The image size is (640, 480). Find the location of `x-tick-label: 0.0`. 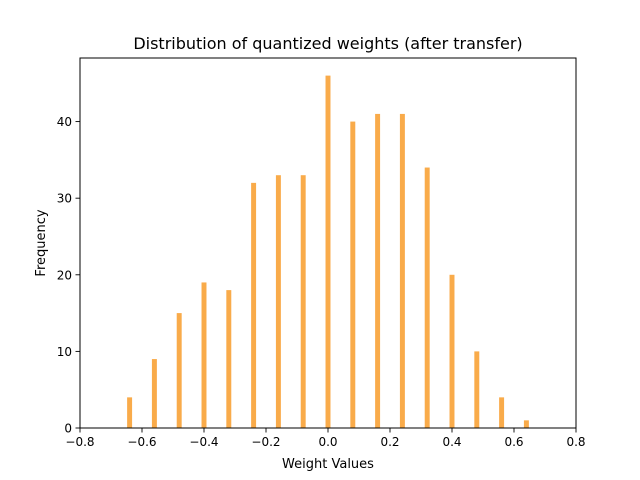

x-tick-label: 0.0 is located at coordinates (327, 442).